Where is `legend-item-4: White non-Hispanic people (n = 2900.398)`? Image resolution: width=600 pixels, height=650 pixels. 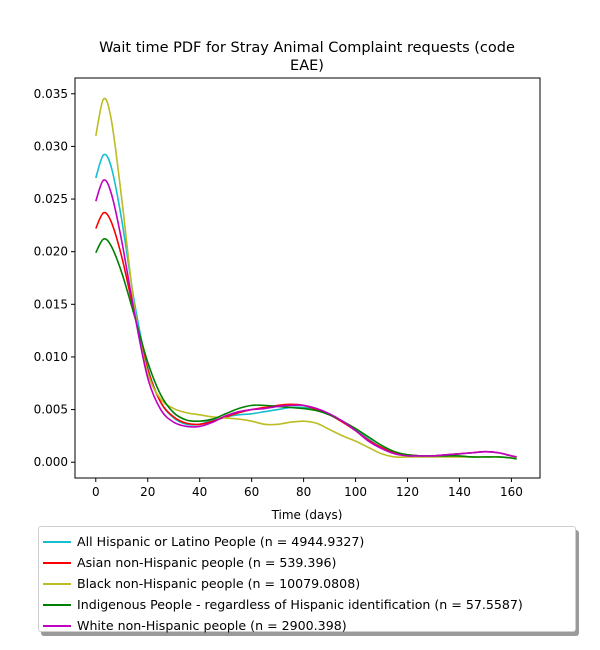 legend-item-4: White non-Hispanic people (n = 2900.398) is located at coordinates (309, 625).